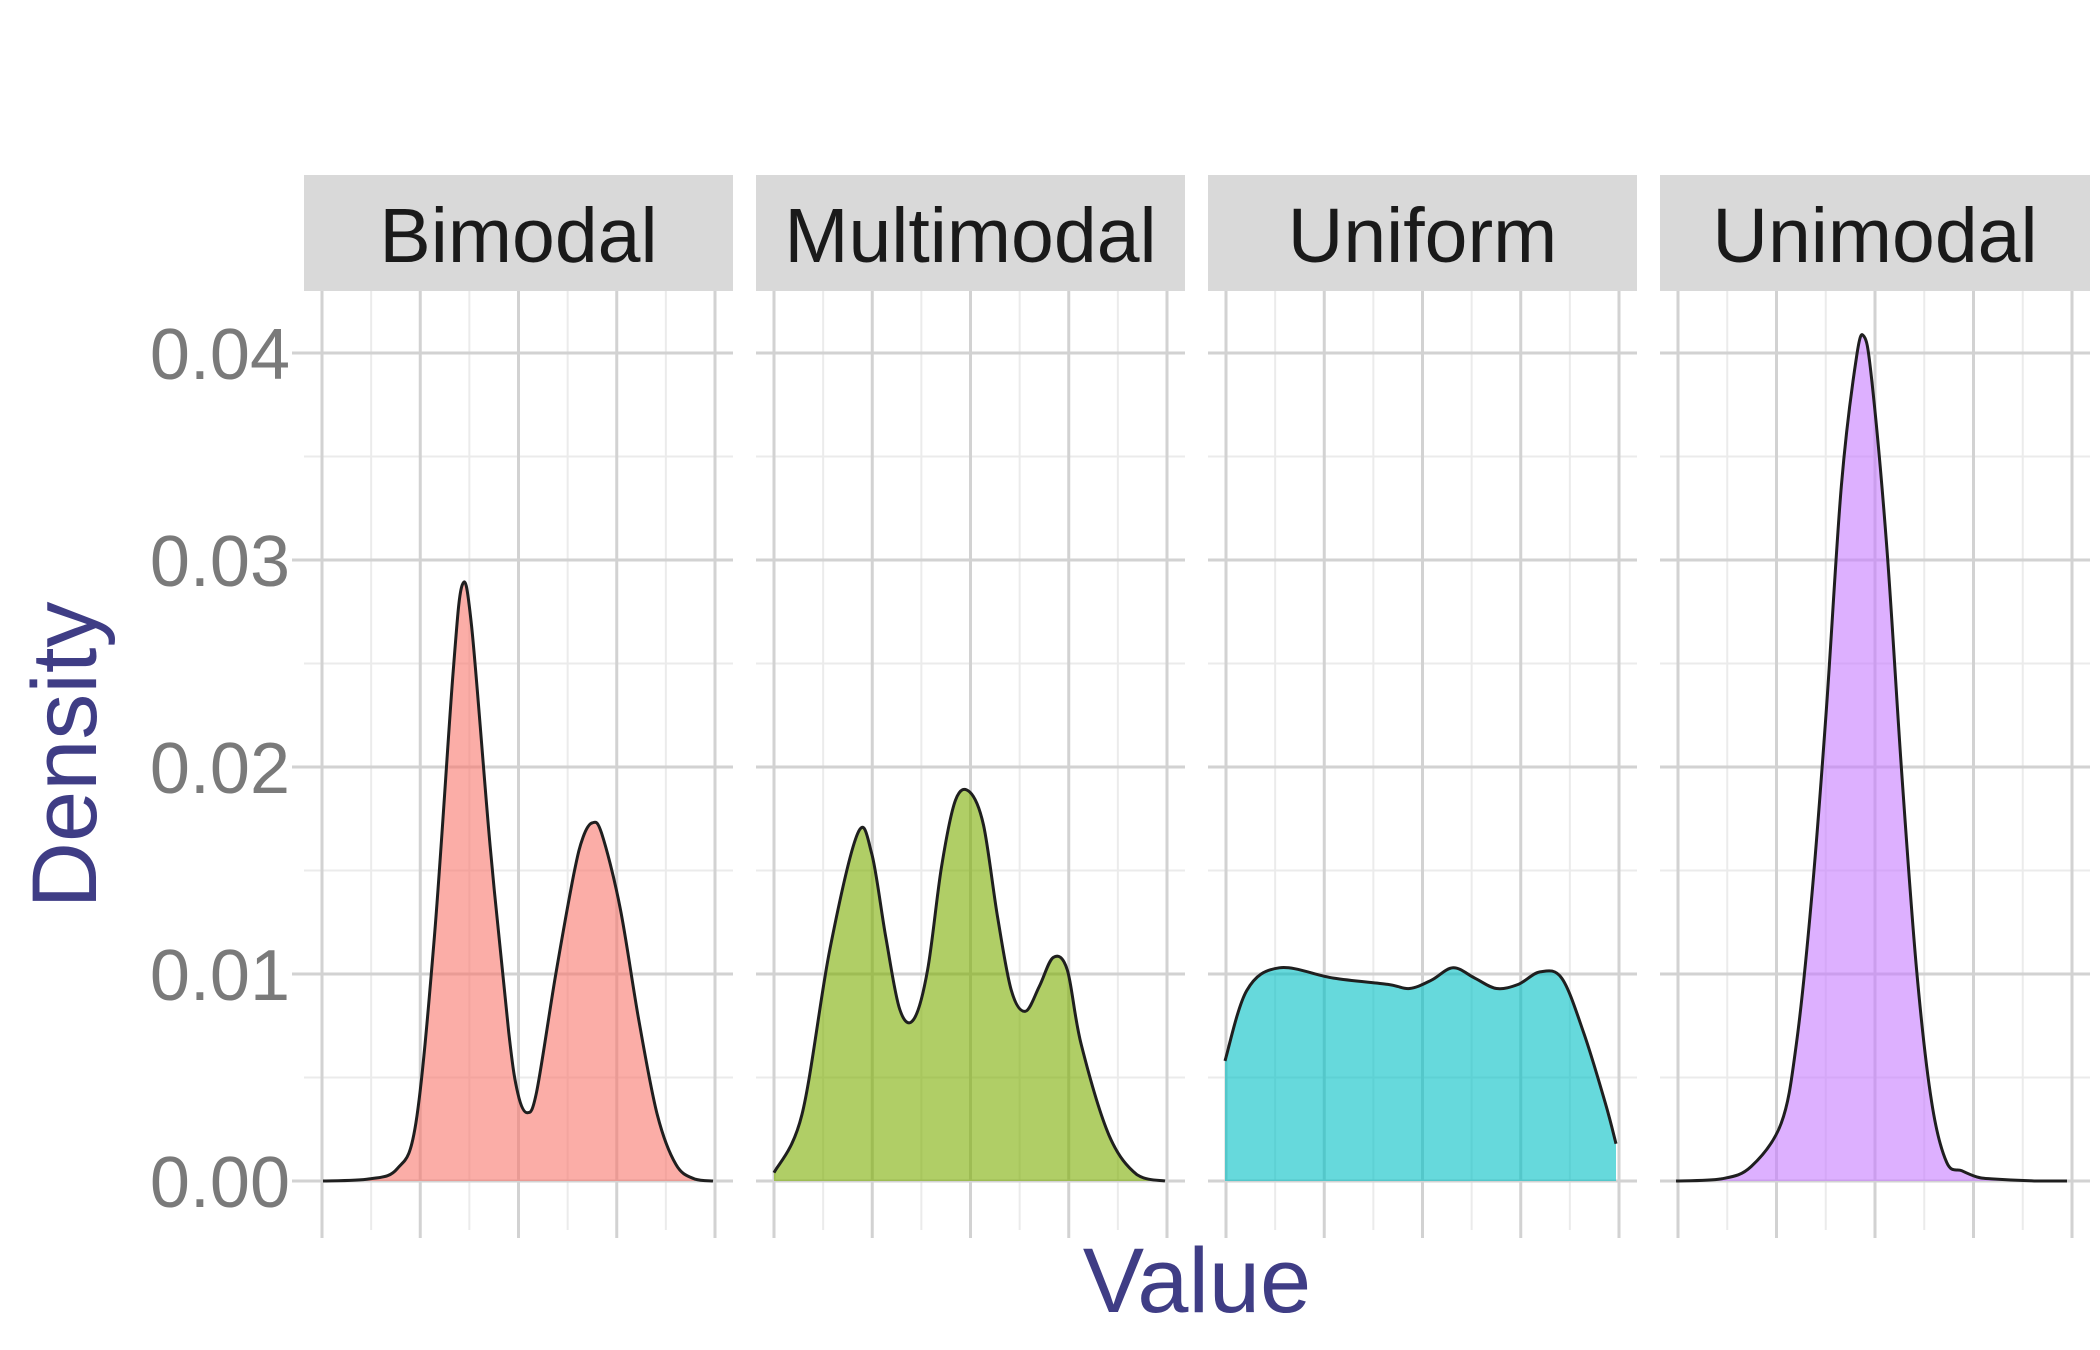 The height and width of the screenshot is (1350, 2100). What do you see at coordinates (220, 976) in the screenshot?
I see `y-tick-label: 0.01` at bounding box center [220, 976].